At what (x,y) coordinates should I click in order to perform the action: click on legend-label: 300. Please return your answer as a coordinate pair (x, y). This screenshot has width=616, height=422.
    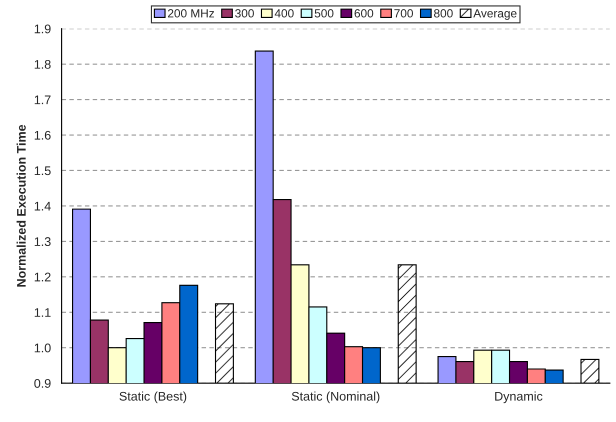
    Looking at the image, I should click on (244, 13).